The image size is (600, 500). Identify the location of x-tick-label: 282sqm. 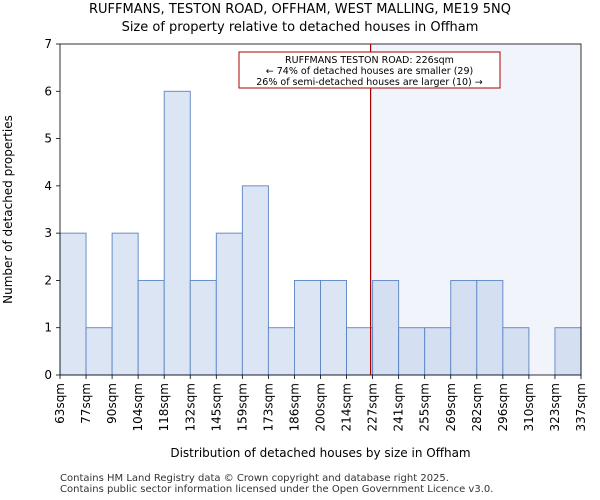
(477, 407).